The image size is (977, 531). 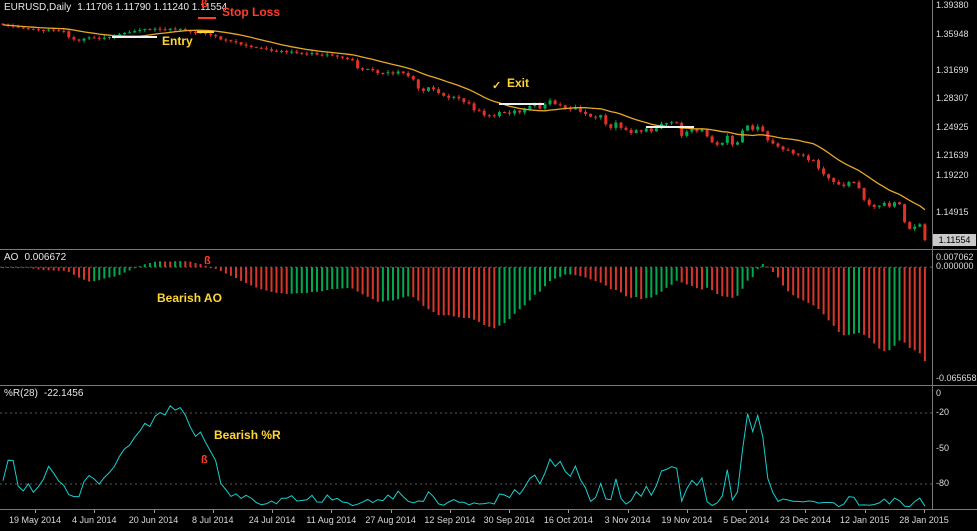 I want to click on wpr-scale-label: -20, so click(x=943, y=412).